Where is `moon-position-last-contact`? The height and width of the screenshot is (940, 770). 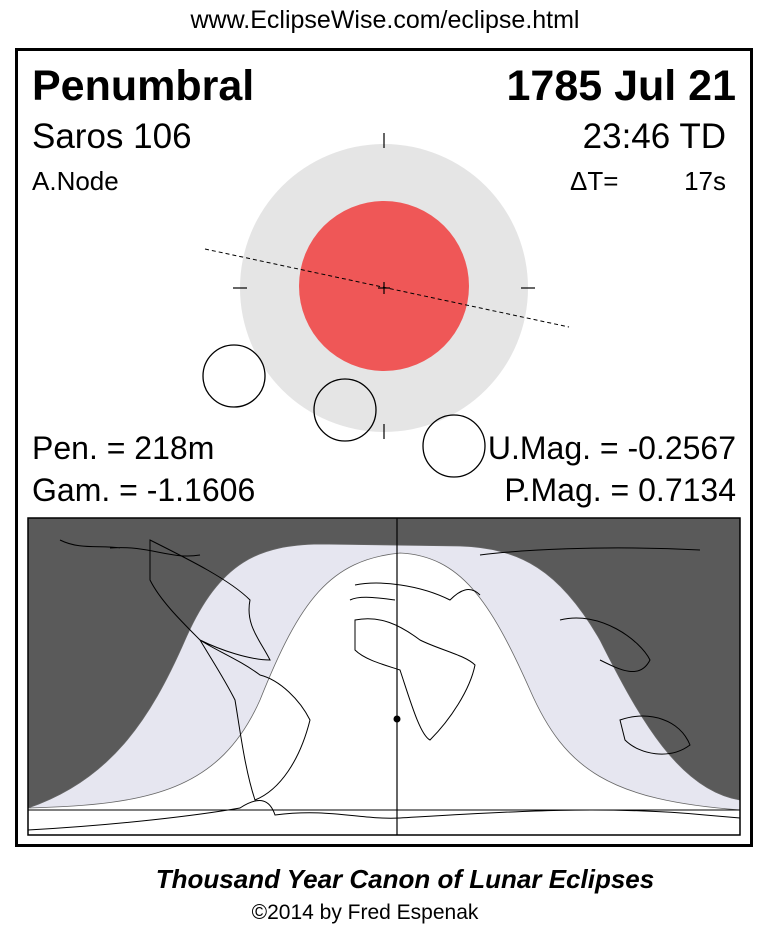
moon-position-last-contact is located at coordinates (454, 446).